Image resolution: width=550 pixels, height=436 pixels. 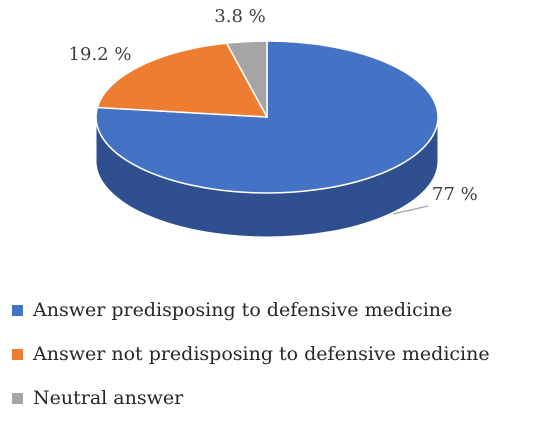 What do you see at coordinates (455, 194) in the screenshot?
I see `data-label-predisposing: 77 %` at bounding box center [455, 194].